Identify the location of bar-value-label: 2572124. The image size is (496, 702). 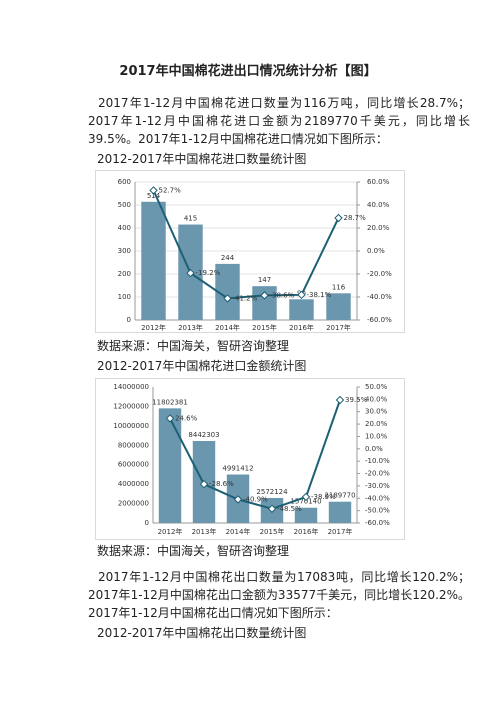
(272, 492).